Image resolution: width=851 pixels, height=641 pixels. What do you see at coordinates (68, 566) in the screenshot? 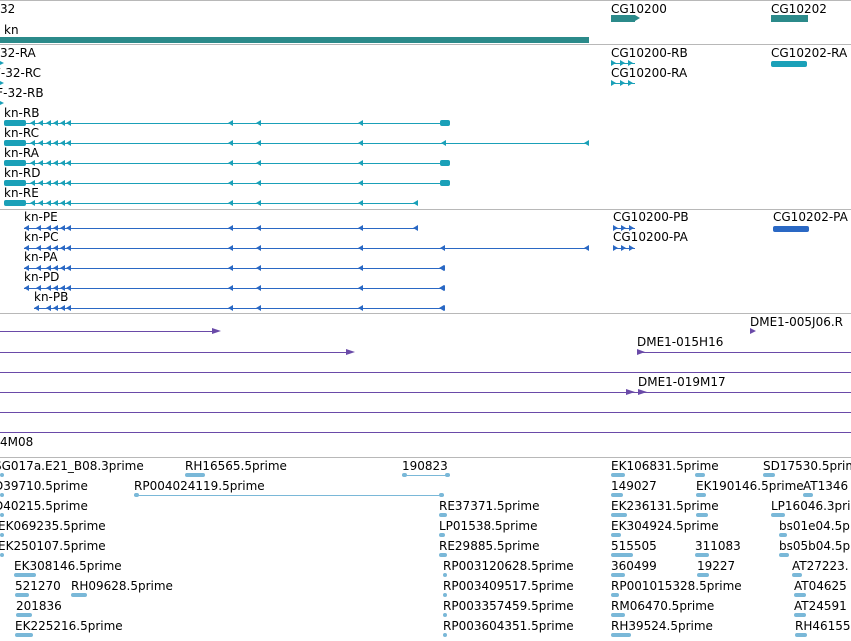
I see `est-label: EK308146.5prime` at bounding box center [68, 566].